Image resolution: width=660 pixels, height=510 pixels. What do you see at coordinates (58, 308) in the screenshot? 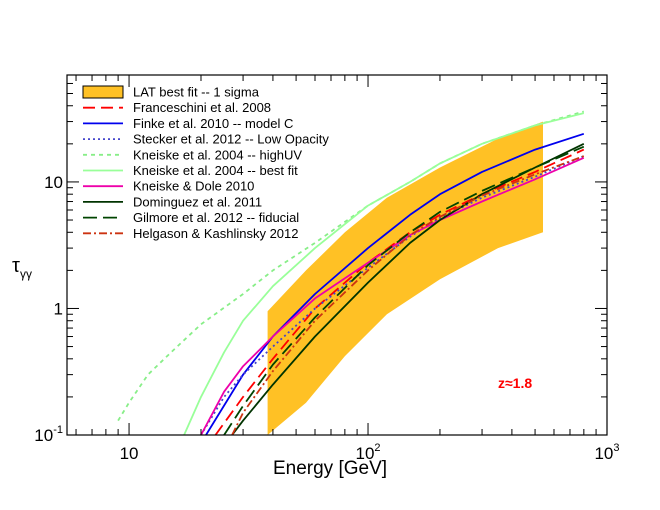
I see `y-tick-label: 1` at bounding box center [58, 308].